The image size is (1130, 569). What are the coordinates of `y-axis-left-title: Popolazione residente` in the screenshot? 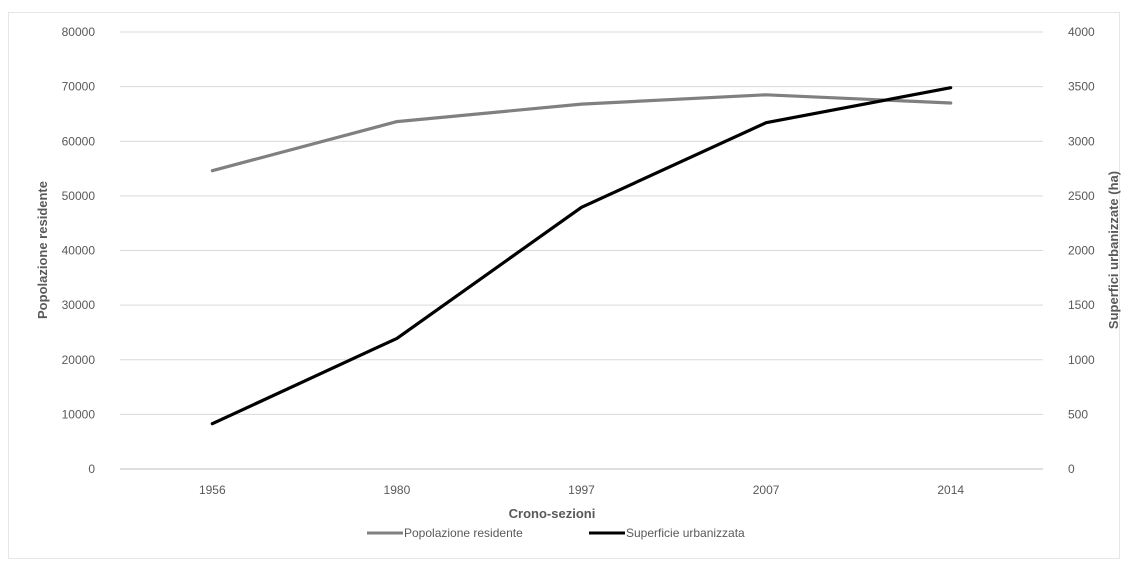 It's located at (42, 250).